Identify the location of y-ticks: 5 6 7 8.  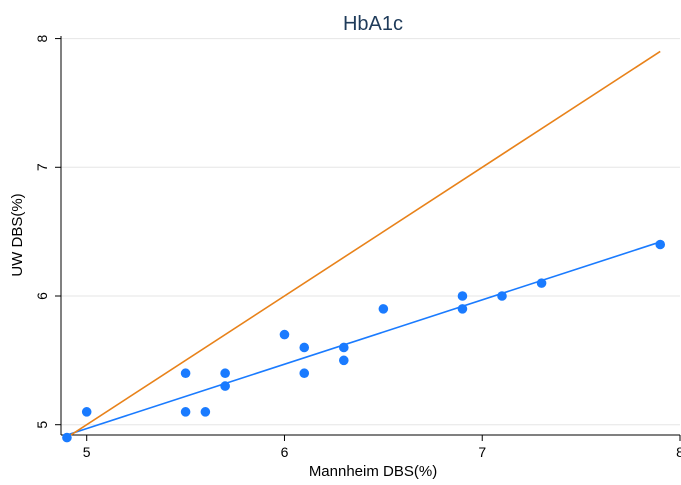
(47, 231).